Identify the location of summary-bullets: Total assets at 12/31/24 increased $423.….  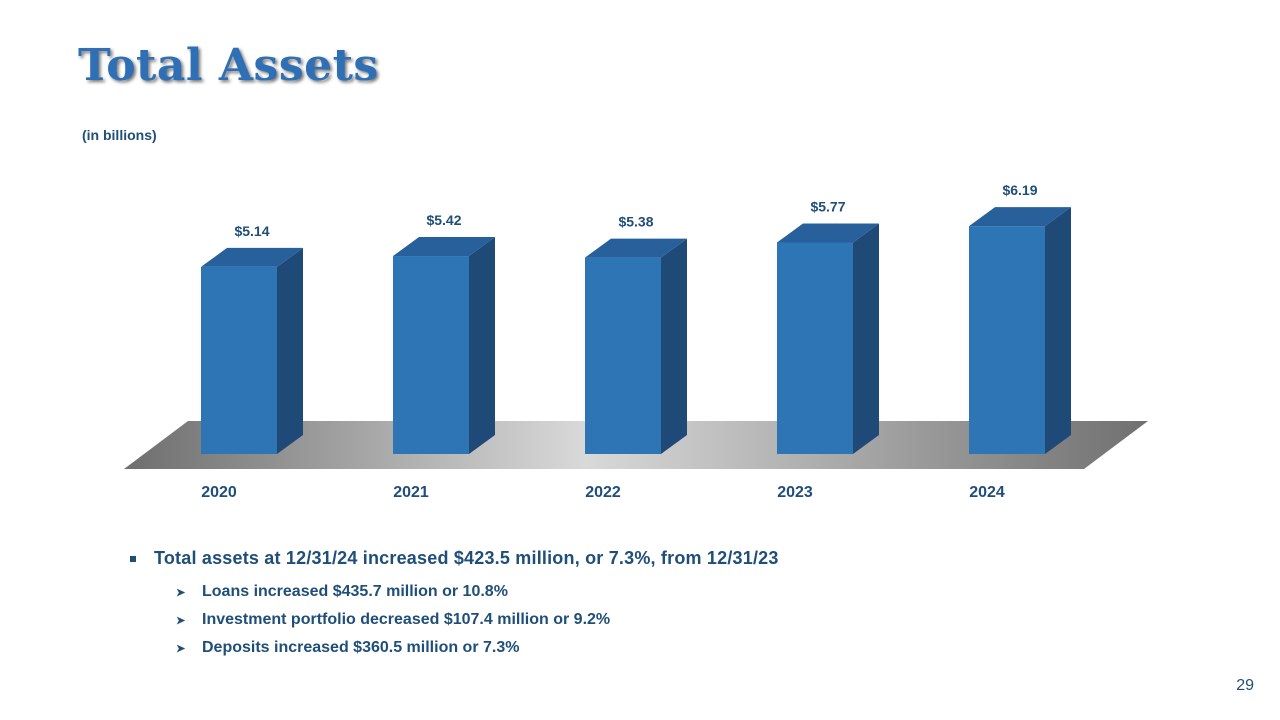
(454, 607).